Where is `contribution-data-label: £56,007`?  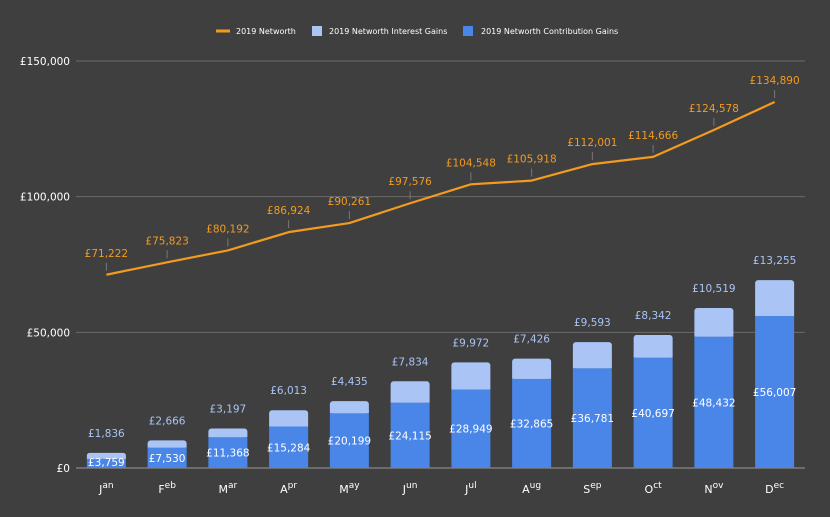
contribution-data-label: £56,007 is located at coordinates (774, 393).